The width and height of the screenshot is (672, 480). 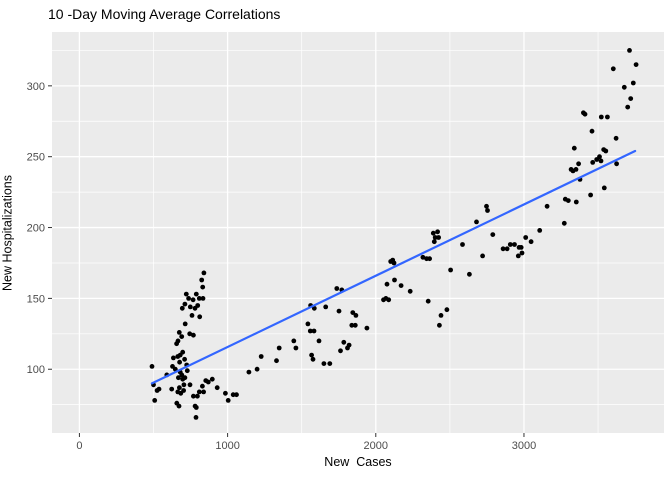 I want to click on y-axis-label: New Hospitalizations, so click(x=7, y=233).